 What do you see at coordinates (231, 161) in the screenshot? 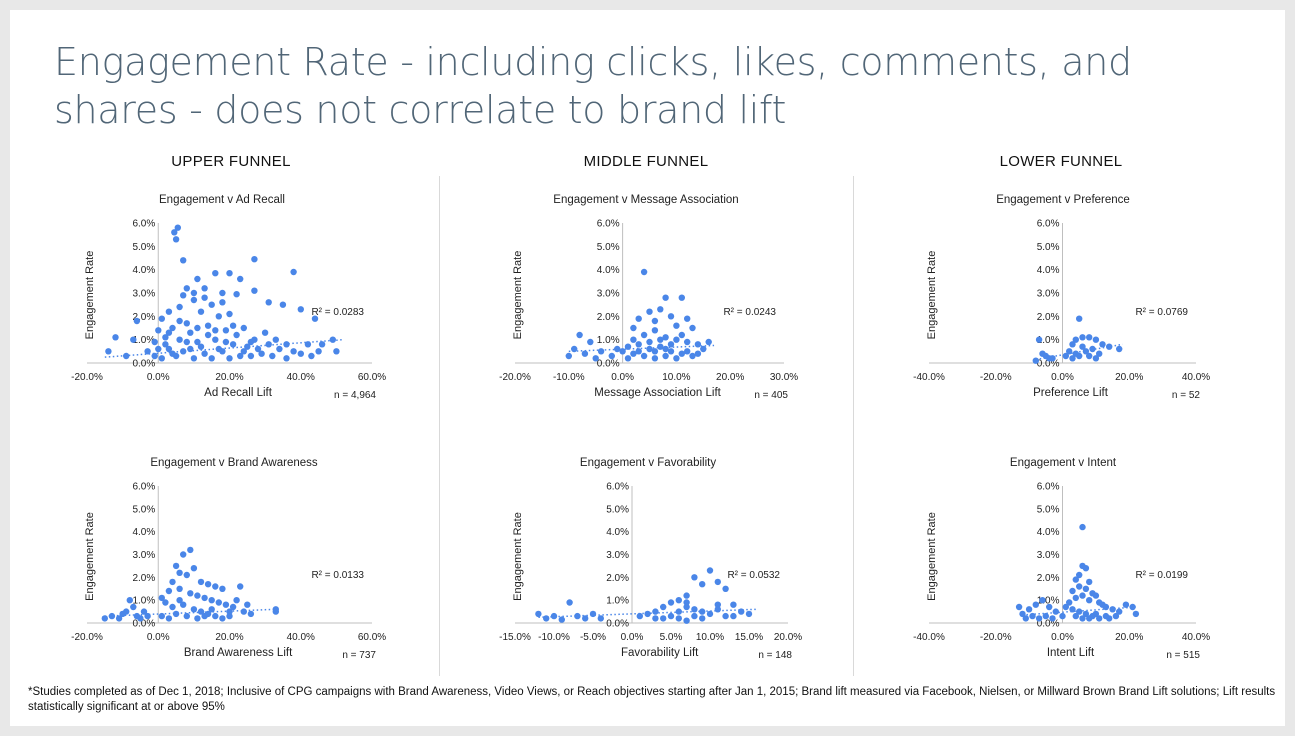
I see `funnel-heading-upper: UPPER FUNNEL` at bounding box center [231, 161].